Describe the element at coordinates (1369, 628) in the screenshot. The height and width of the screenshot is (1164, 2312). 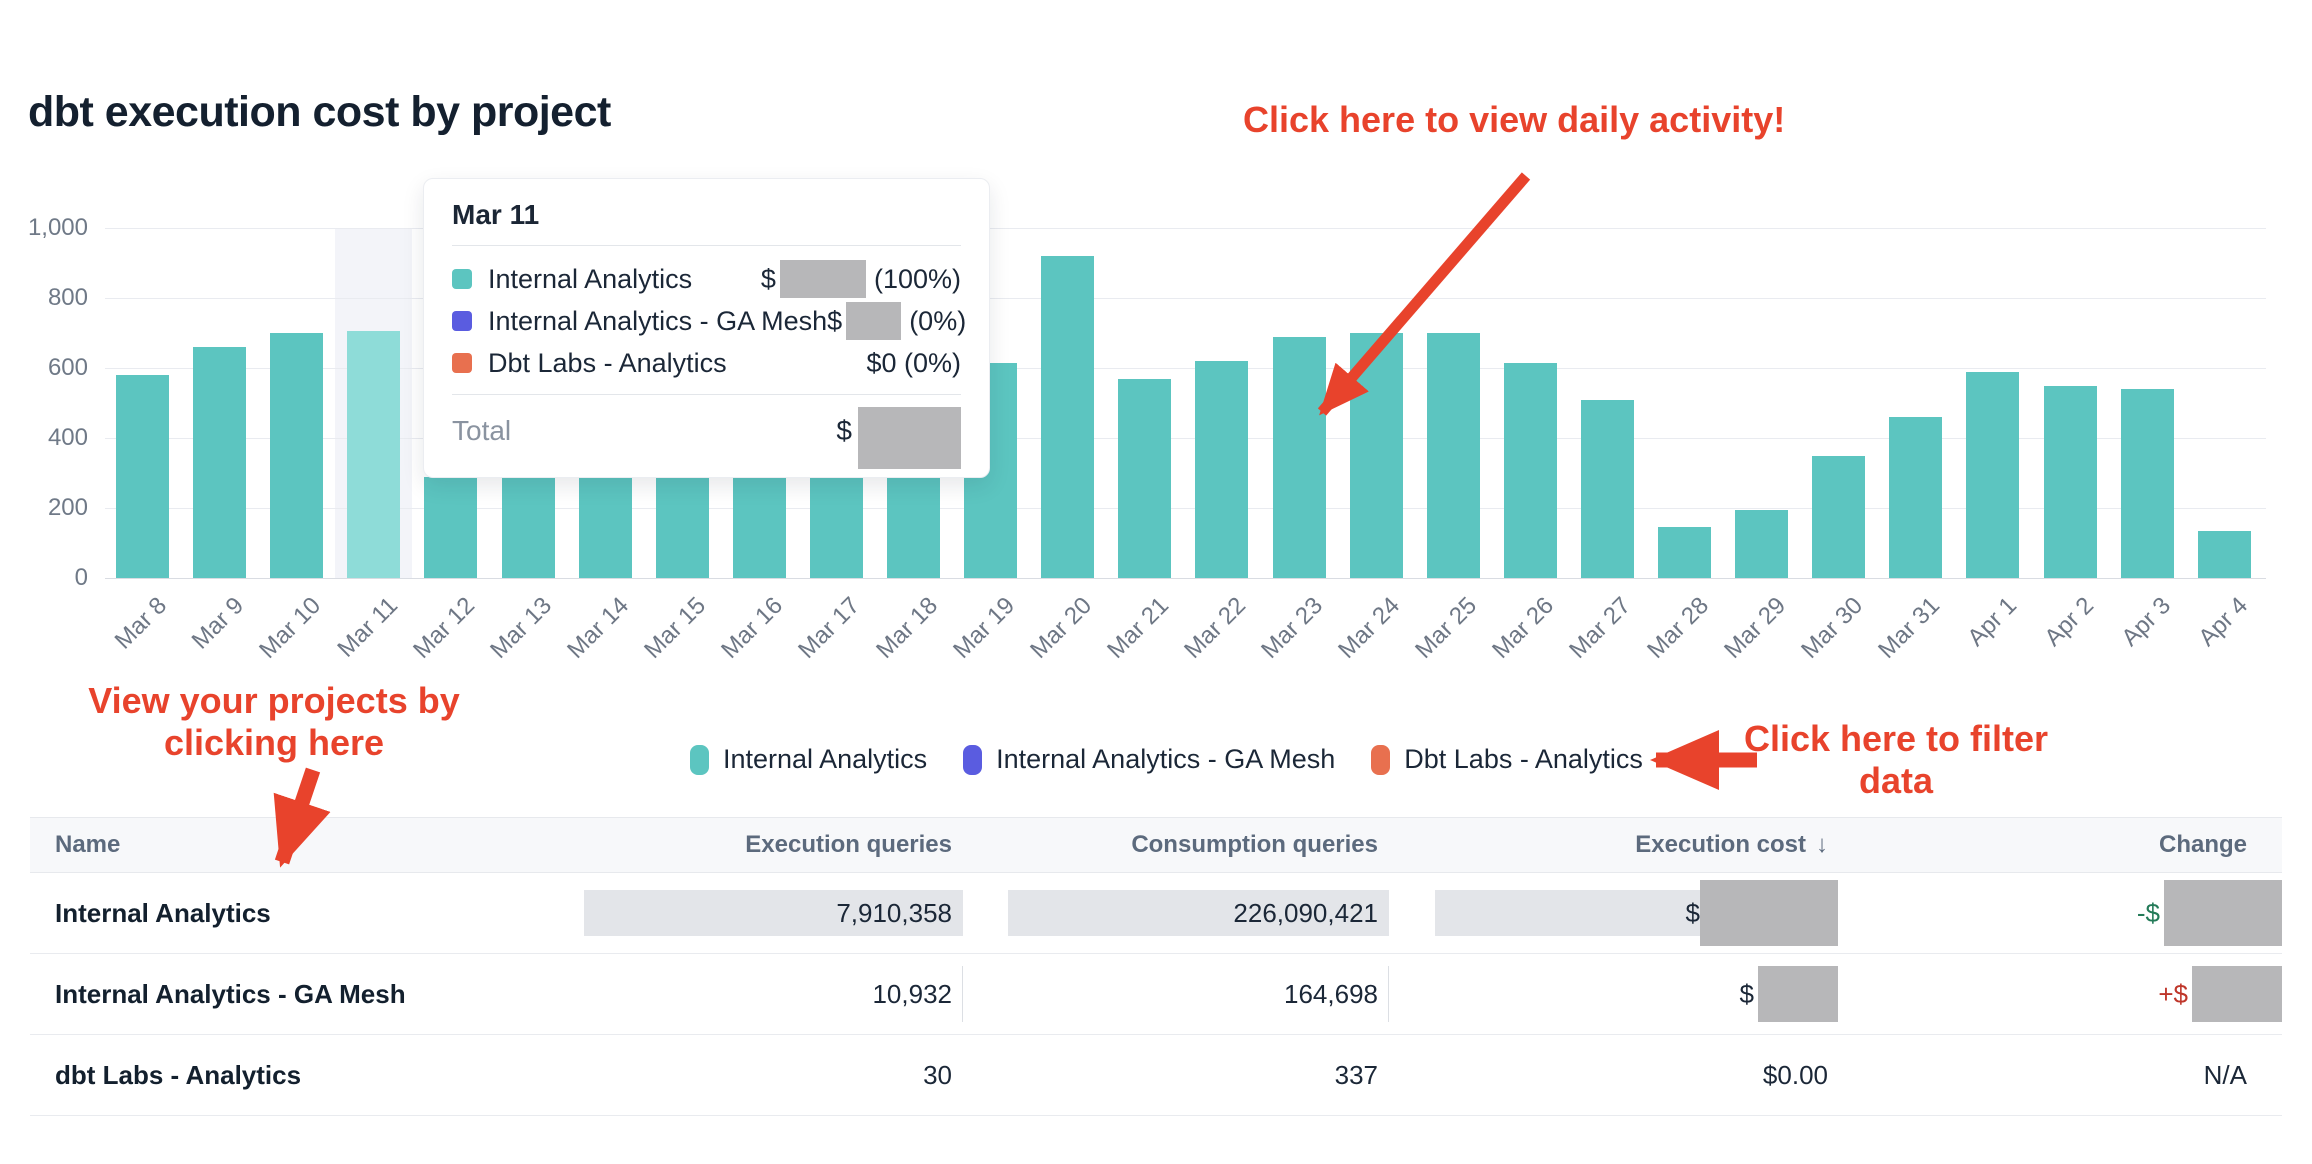
I see `x-axis-tick-label: Mar 24` at that location.